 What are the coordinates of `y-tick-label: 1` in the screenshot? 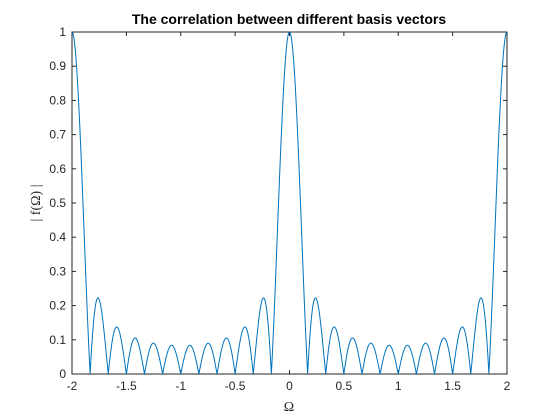 It's located at (62, 32).